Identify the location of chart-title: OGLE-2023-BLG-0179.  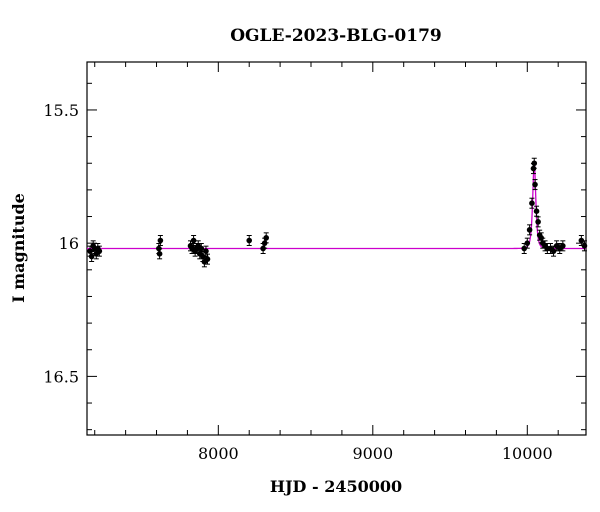
(336, 36).